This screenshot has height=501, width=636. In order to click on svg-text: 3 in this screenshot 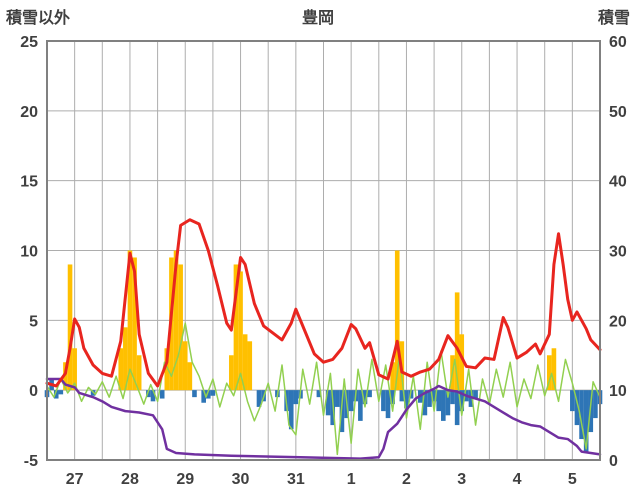, I will do `click(461, 479)`.